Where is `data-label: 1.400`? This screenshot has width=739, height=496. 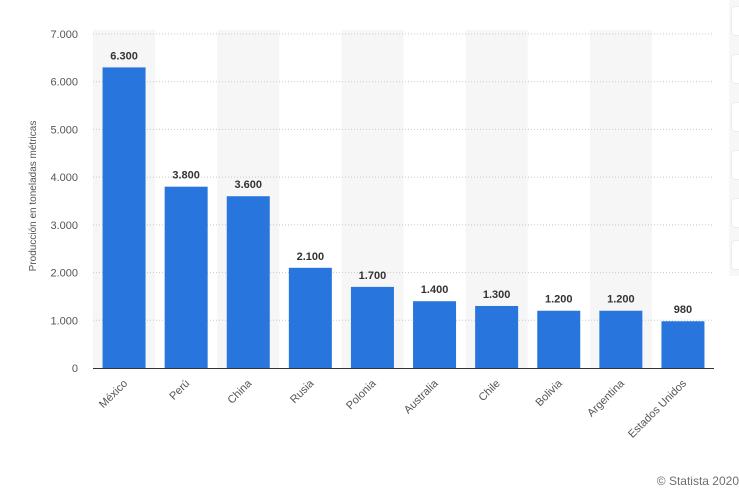
data-label: 1.400 is located at coordinates (435, 290).